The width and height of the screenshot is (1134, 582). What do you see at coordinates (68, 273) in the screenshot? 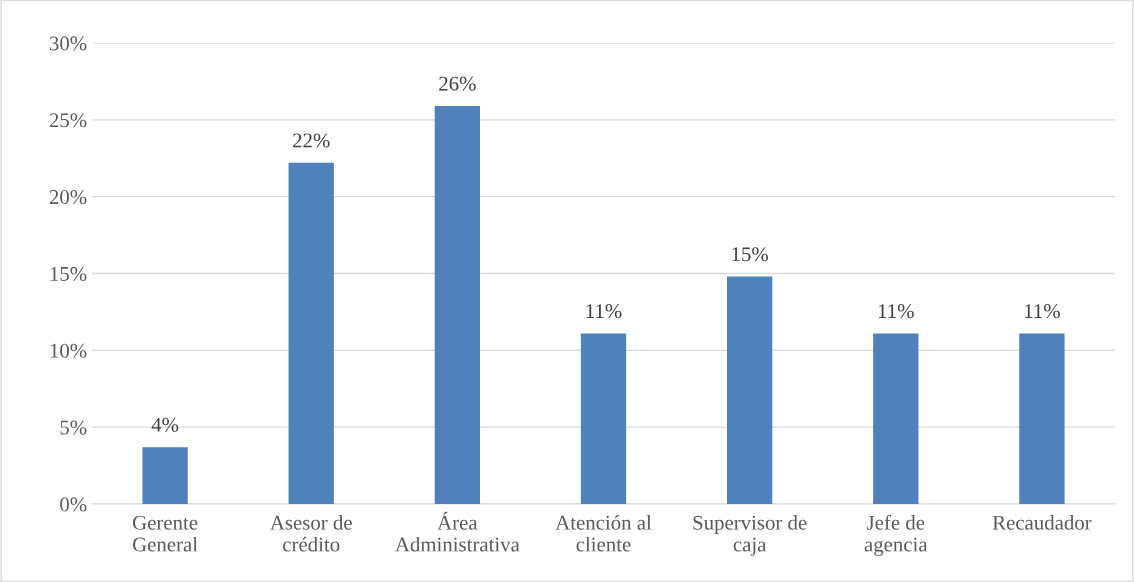
I see `y-tick-label: 15%` at bounding box center [68, 273].